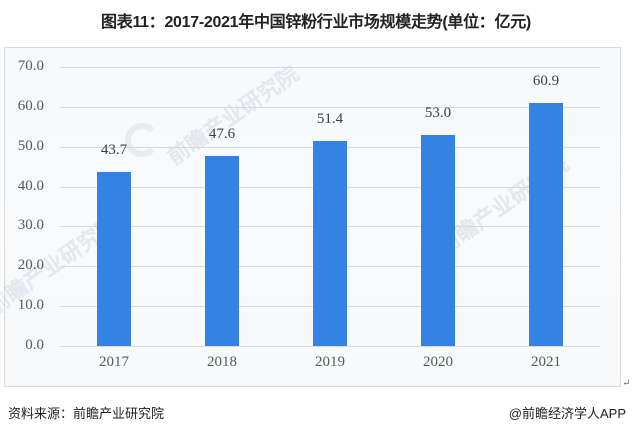 Image resolution: width=632 pixels, height=431 pixels. I want to click on watermark-logo-icon, so click(142, 140).